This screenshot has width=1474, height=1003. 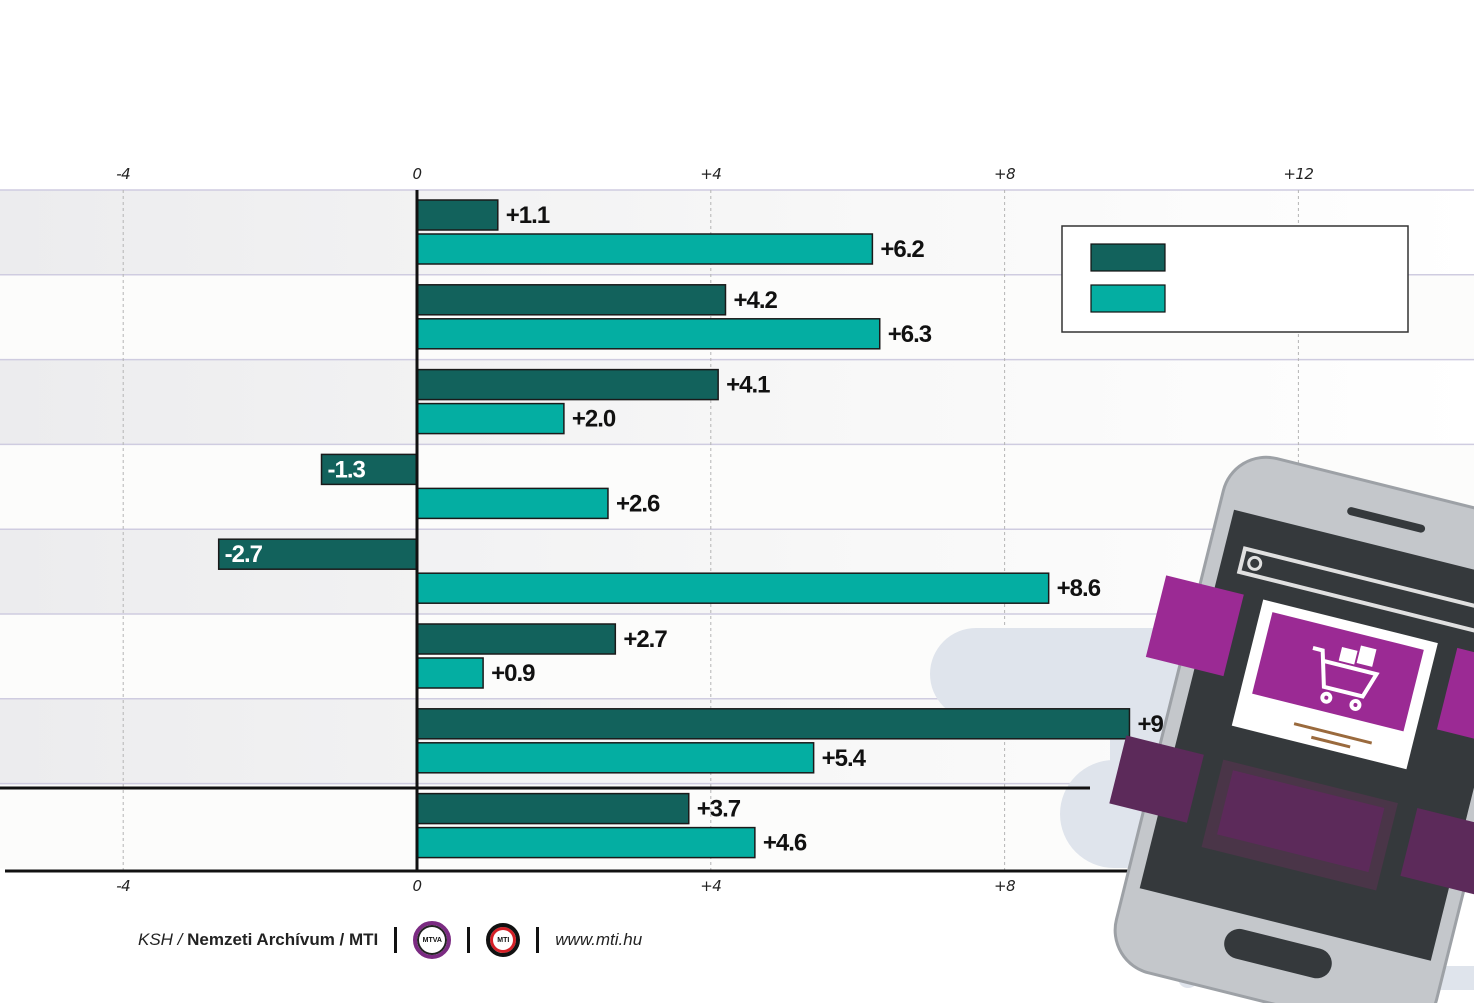 What do you see at coordinates (1004, 886) in the screenshot?
I see `x-tick-label-bottom: +8` at bounding box center [1004, 886].